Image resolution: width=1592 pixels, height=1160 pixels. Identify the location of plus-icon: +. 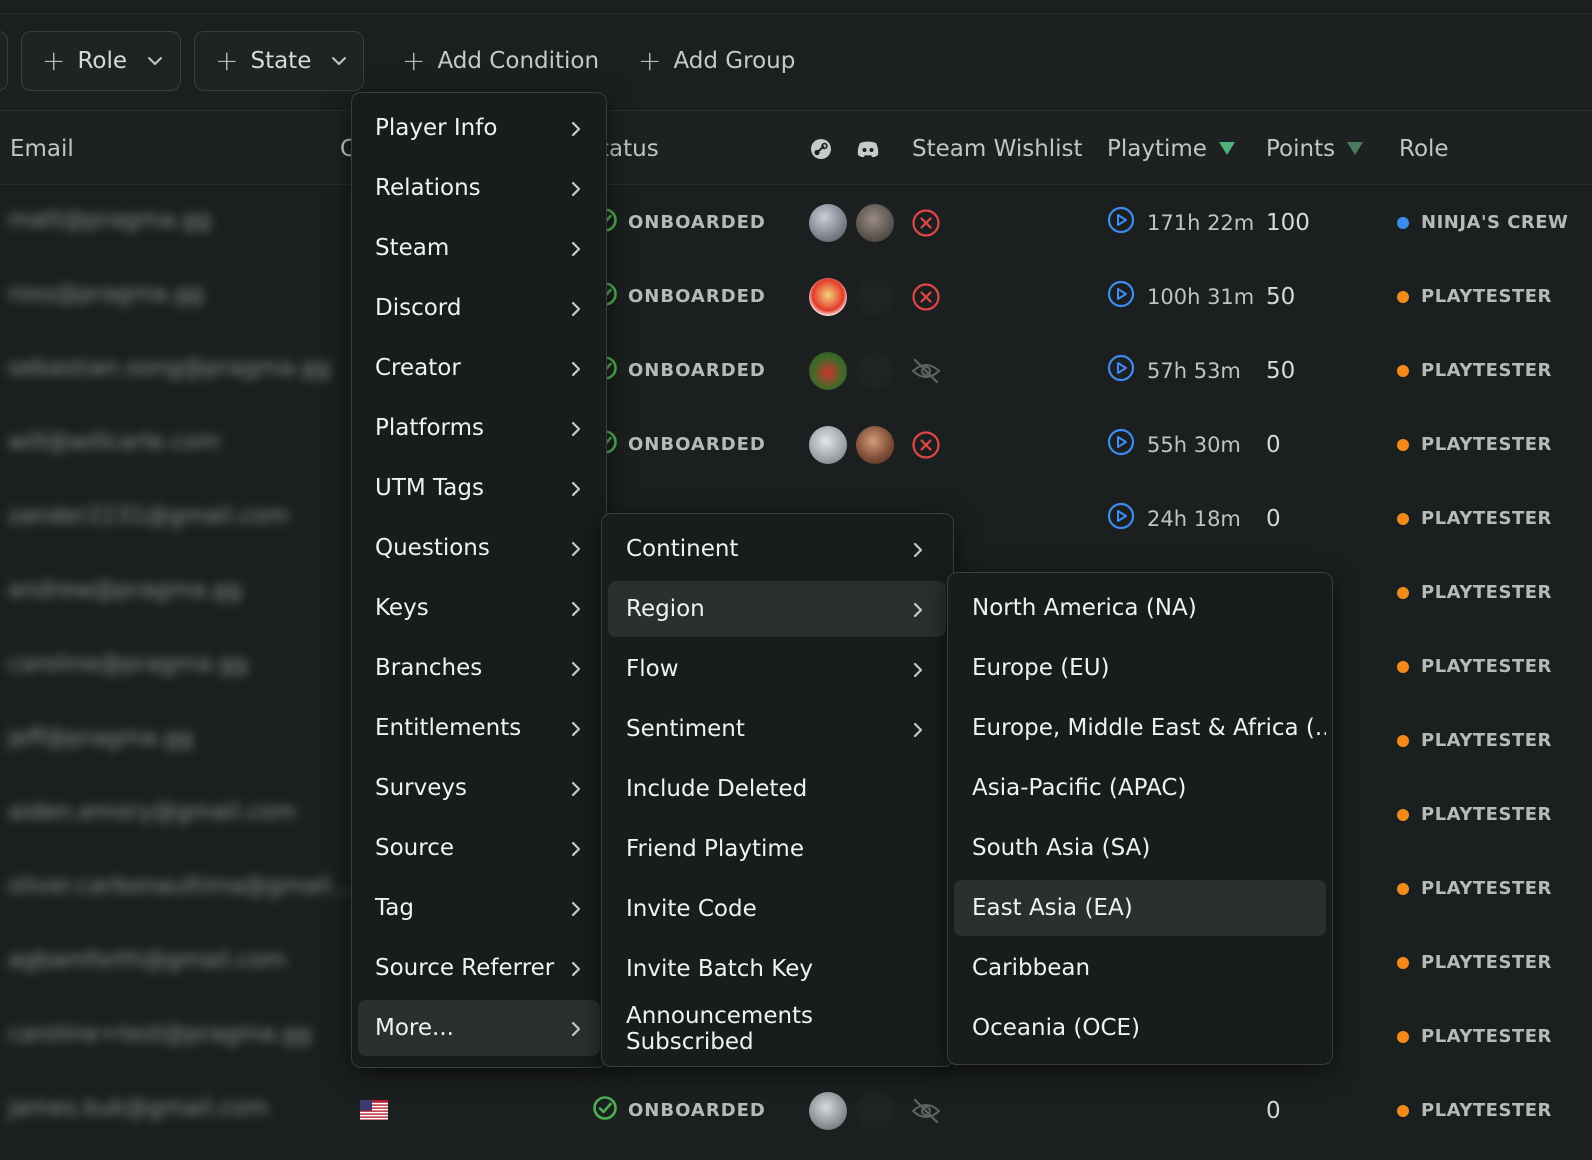
(414, 60).